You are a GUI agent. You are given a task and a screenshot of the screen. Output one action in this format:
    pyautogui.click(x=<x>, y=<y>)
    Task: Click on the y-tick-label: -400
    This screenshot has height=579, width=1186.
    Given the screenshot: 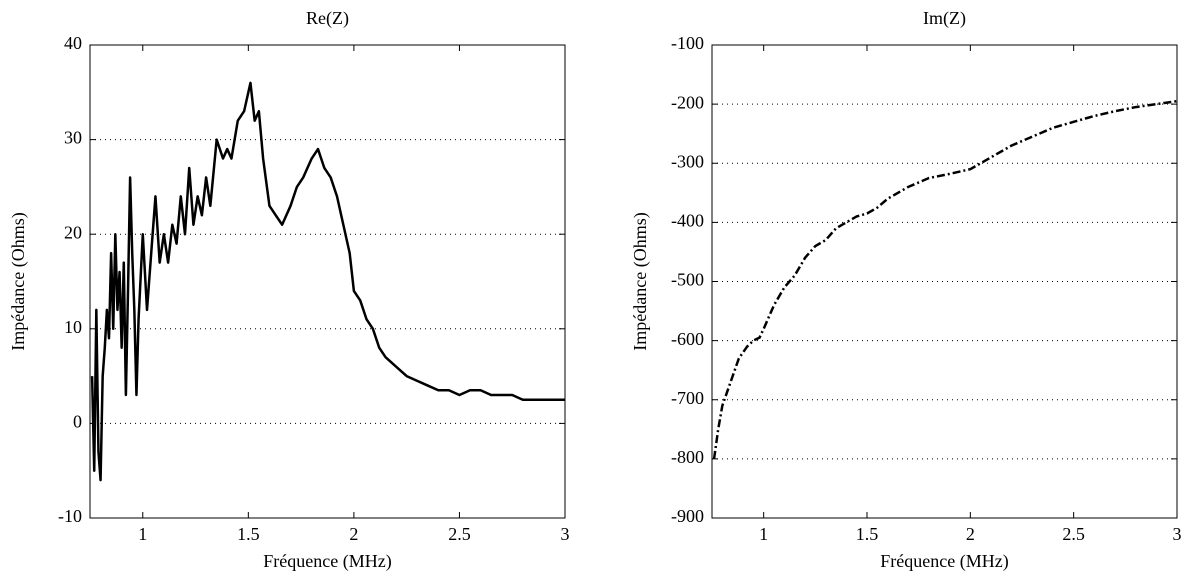 What is the action you would take?
    pyautogui.click(x=687, y=221)
    